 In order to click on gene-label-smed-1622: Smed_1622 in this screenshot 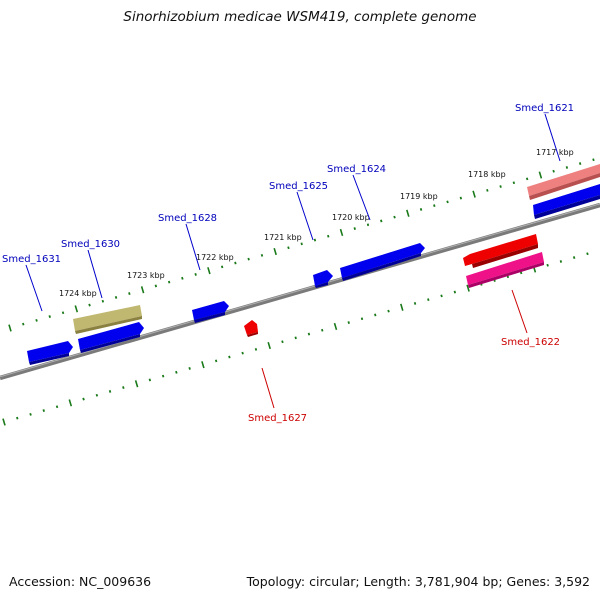, I will do `click(530, 342)`.